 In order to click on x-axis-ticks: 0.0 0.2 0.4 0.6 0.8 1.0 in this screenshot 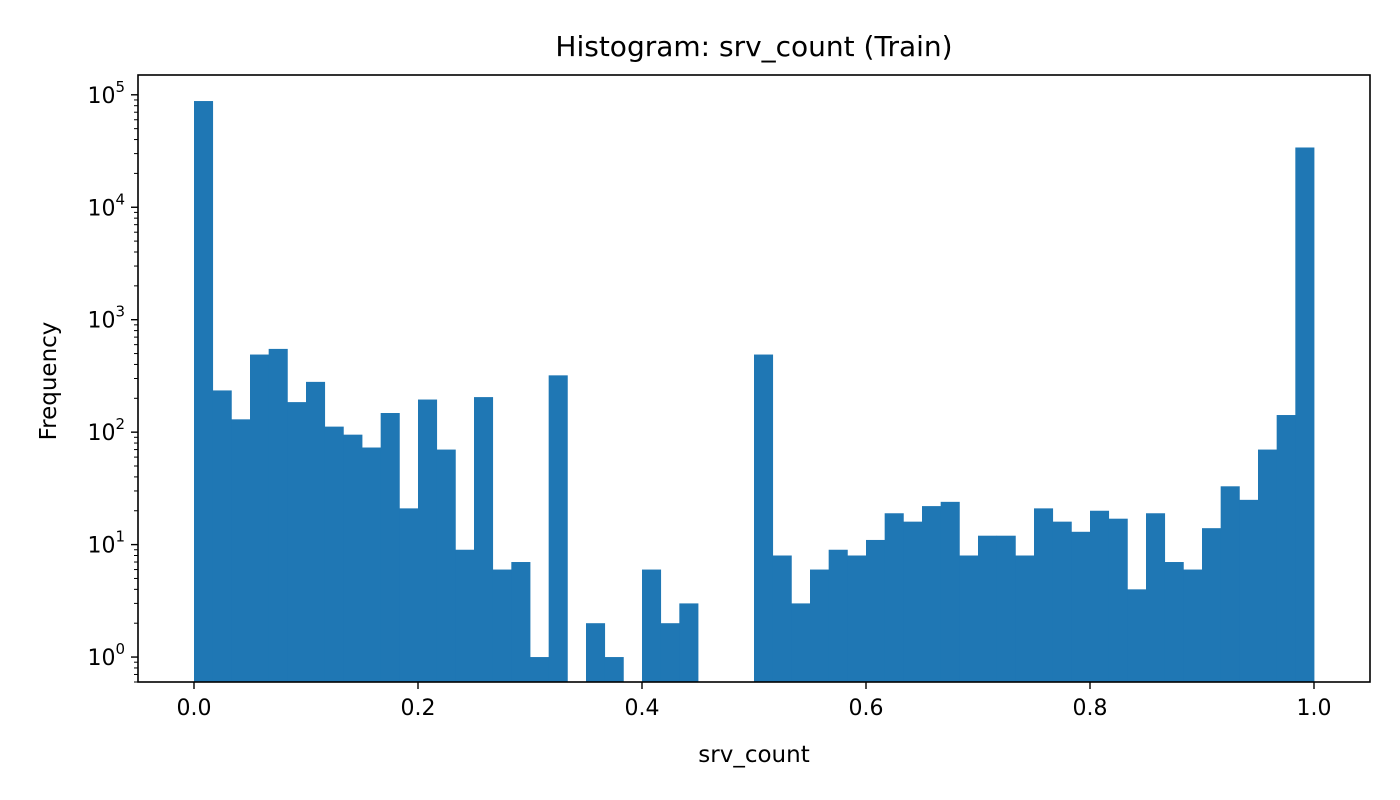, I will do `click(754, 701)`.